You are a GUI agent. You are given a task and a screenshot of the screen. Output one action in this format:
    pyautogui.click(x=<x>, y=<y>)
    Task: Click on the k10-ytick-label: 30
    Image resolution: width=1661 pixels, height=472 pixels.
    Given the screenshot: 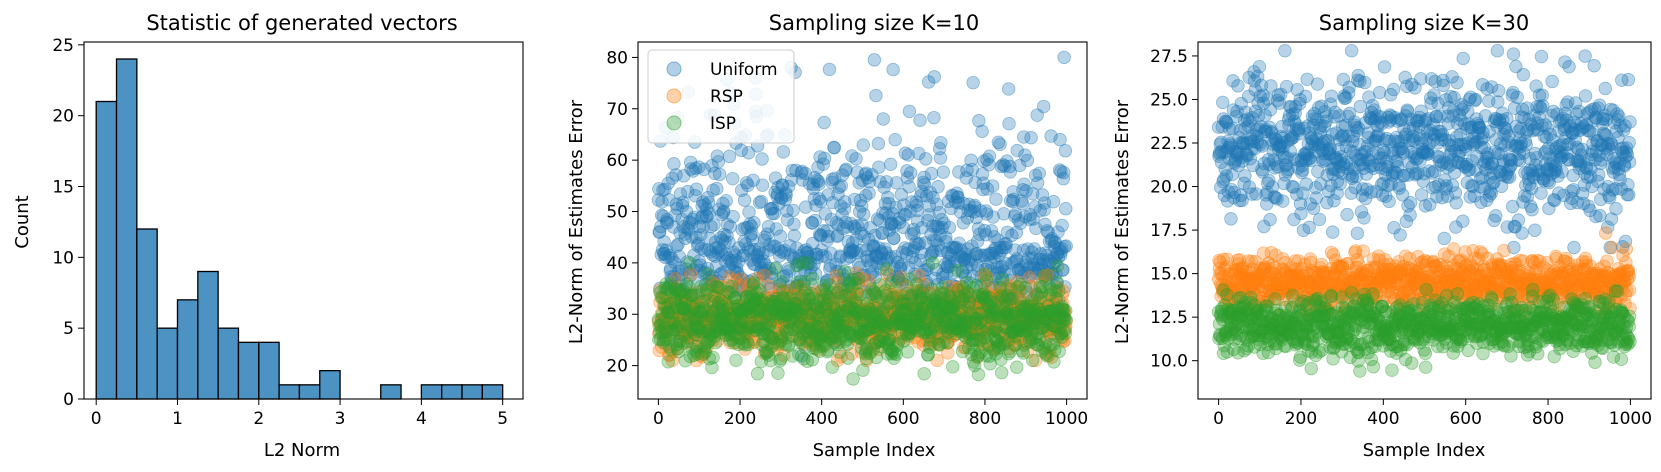 What is the action you would take?
    pyautogui.click(x=617, y=315)
    